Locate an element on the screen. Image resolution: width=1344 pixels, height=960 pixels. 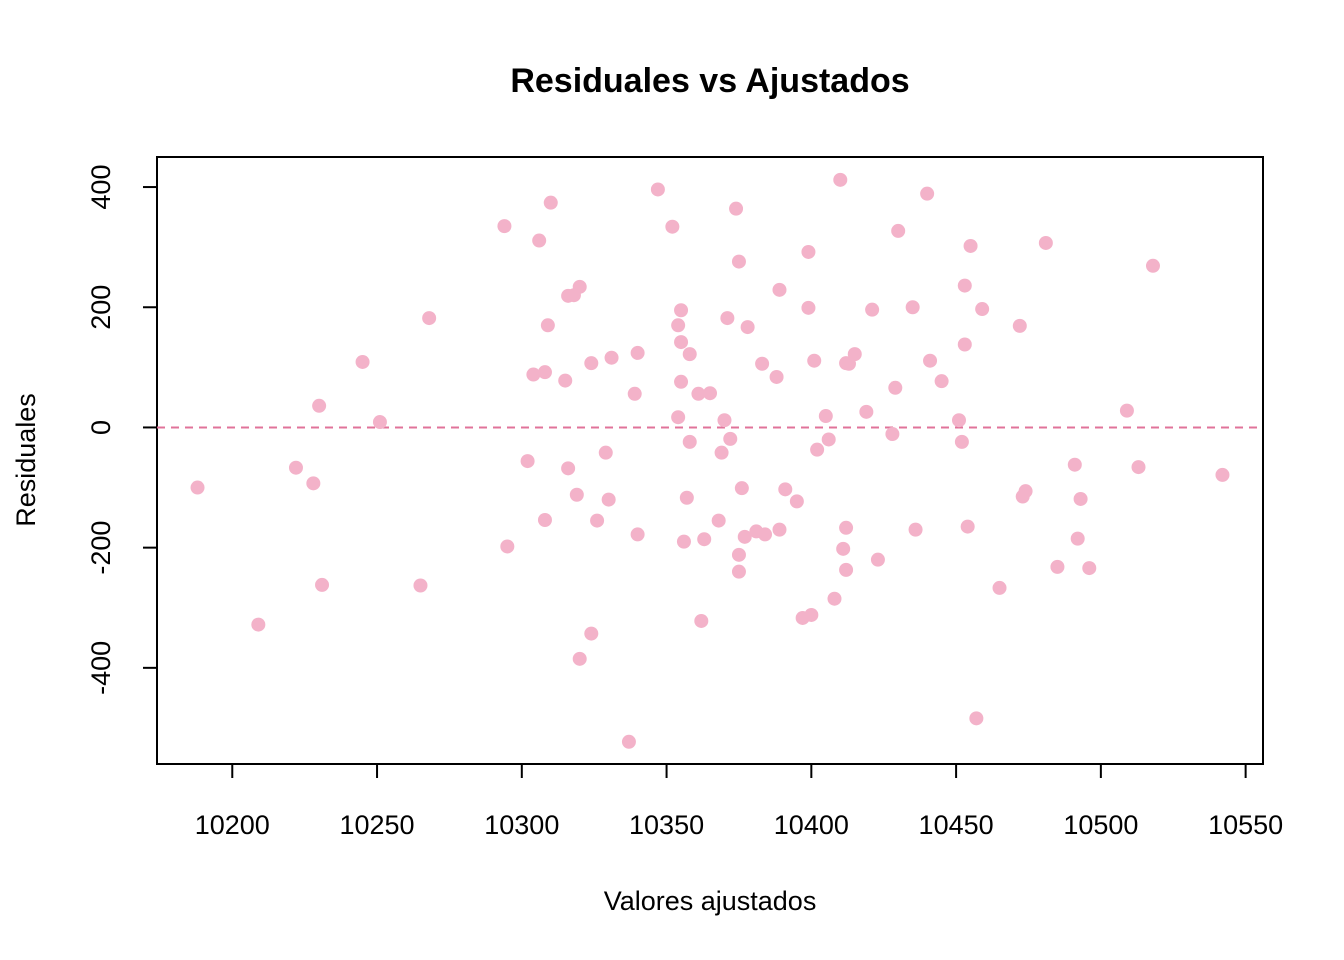
x-tick-label: 10300 is located at coordinates (521, 825).